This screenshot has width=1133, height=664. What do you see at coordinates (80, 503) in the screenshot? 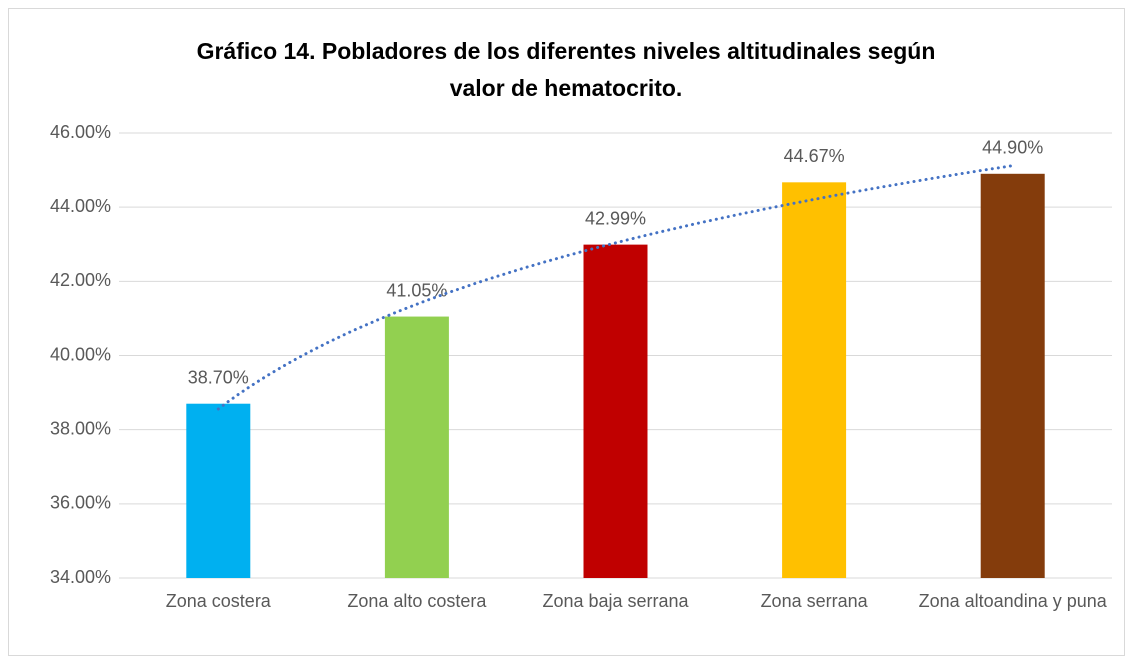
I see `y-tick-label: 36.00%` at bounding box center [80, 503].